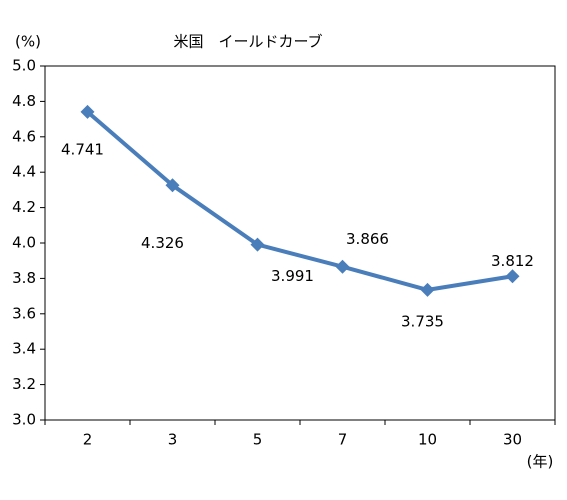  I want to click on data-label: 4.741, so click(82, 149).